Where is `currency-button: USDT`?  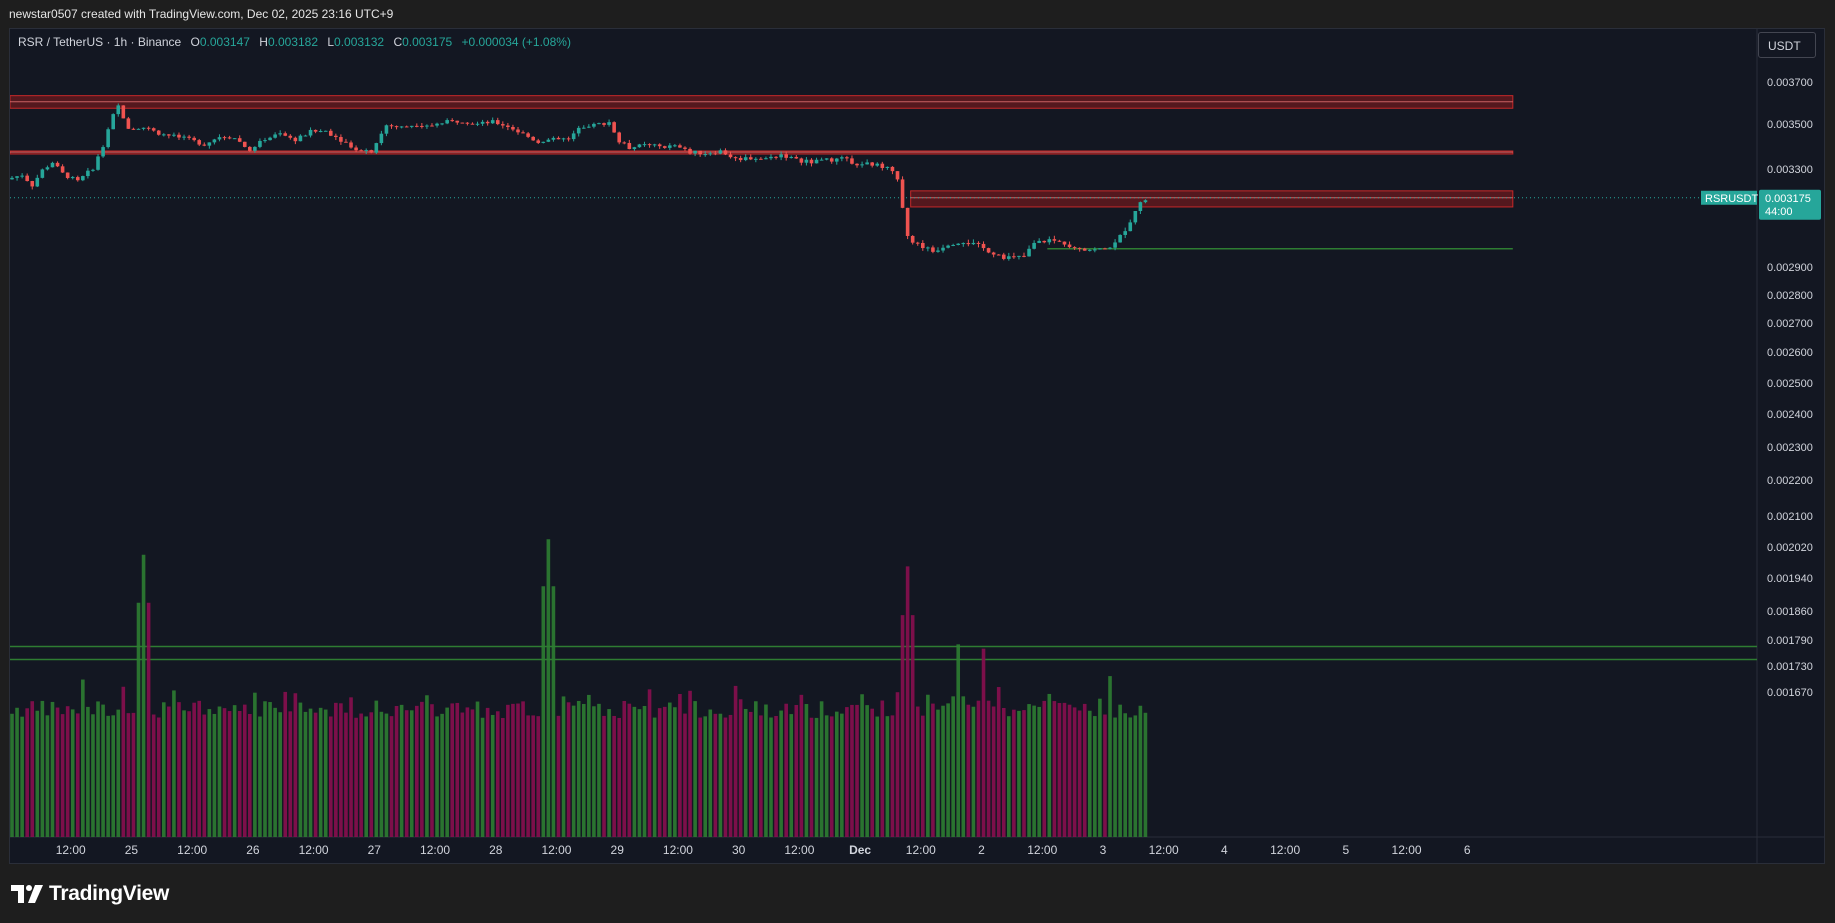
currency-button: USDT is located at coordinates (1787, 45).